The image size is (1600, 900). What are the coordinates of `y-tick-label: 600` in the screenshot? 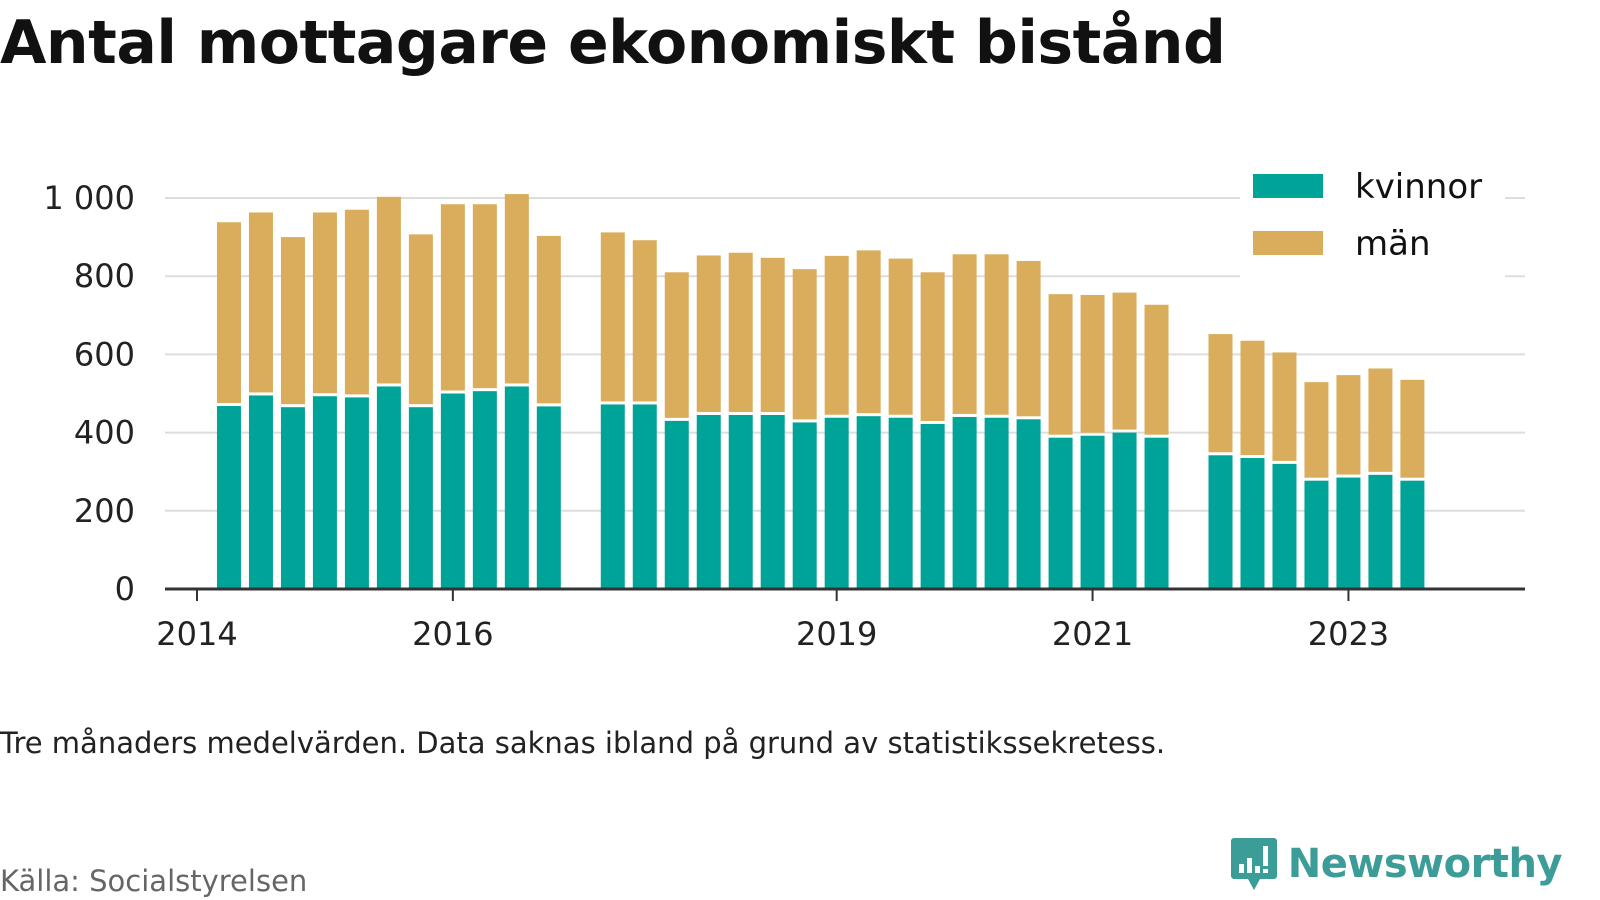 It's located at (104, 354).